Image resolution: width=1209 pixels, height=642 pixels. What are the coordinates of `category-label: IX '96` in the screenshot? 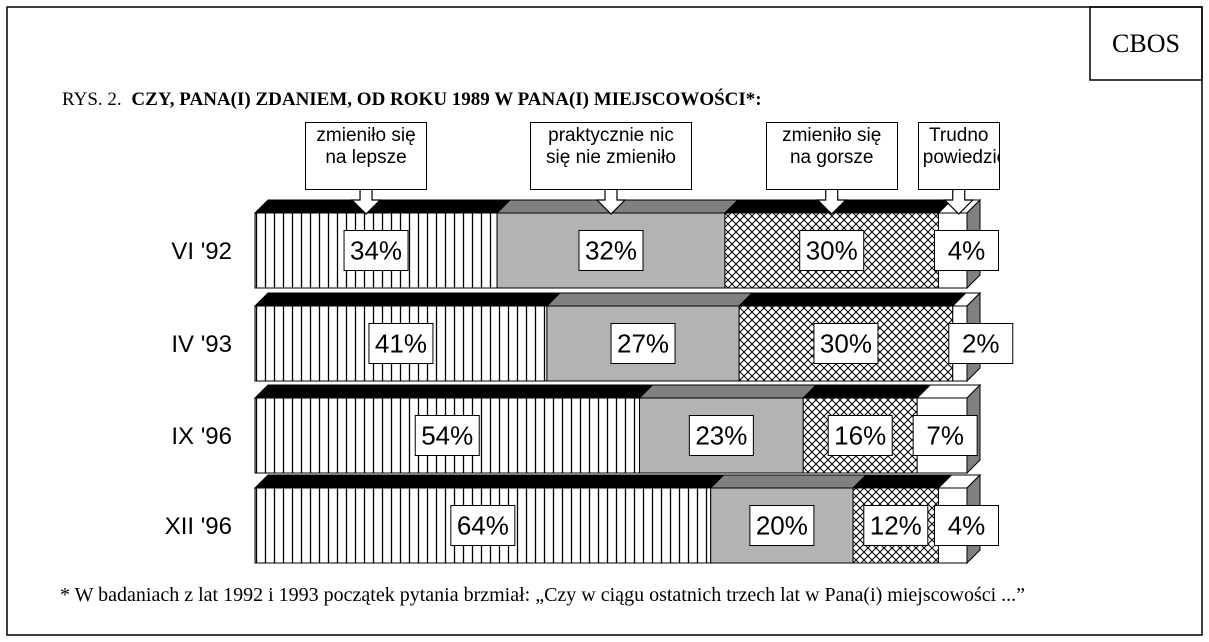 It's located at (201, 436).